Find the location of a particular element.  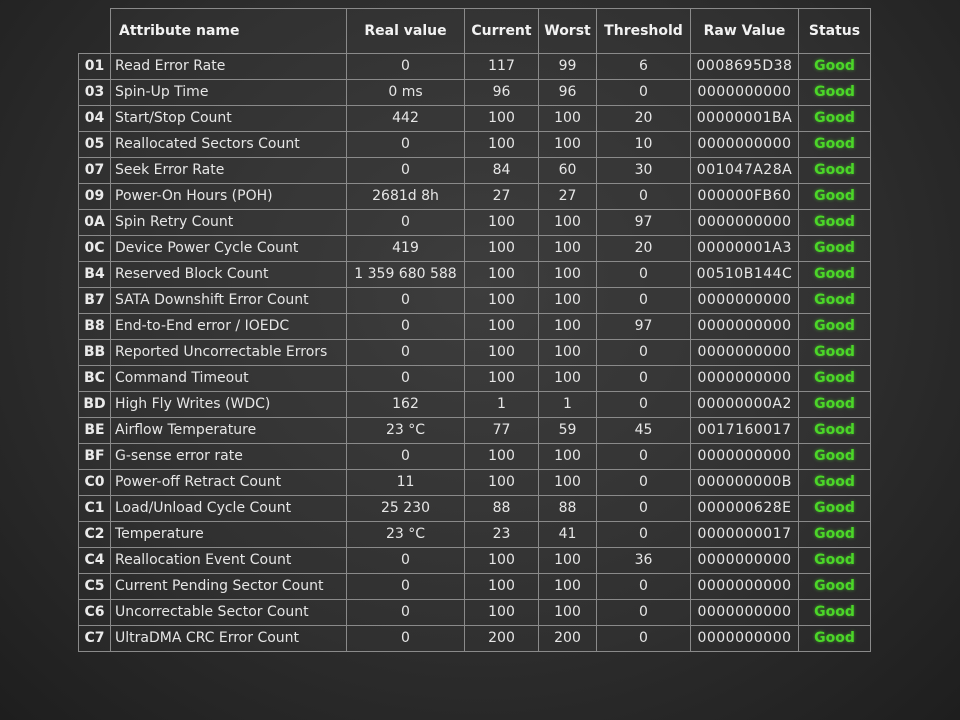

attribute-name: Spin-Up Time is located at coordinates (228, 92).